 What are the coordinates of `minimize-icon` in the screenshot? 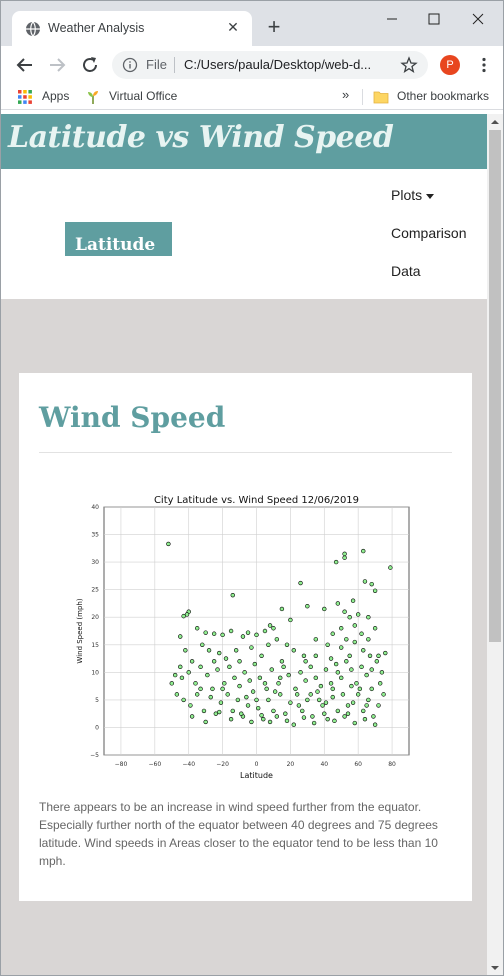 It's located at (392, 19).